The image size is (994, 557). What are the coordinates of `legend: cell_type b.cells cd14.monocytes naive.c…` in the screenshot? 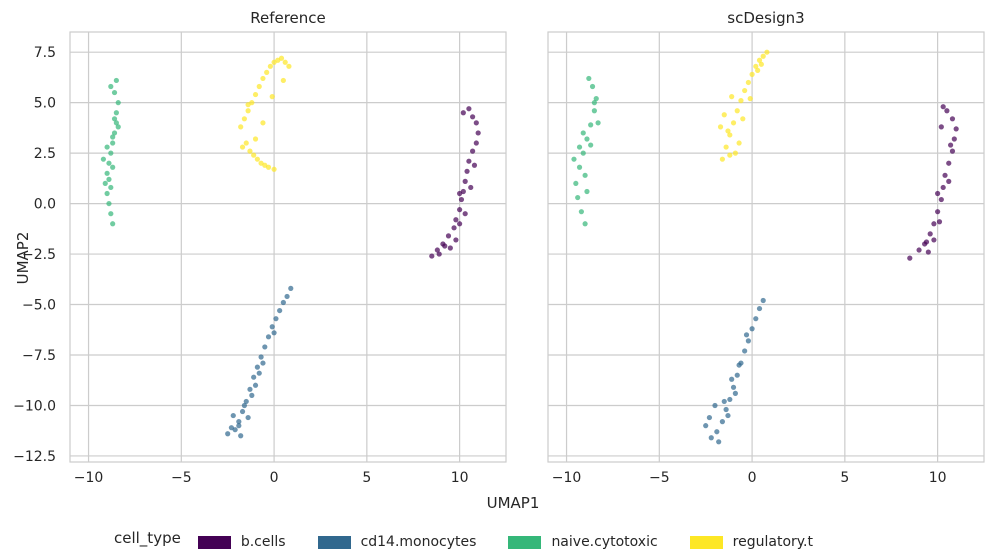 It's located at (479, 542).